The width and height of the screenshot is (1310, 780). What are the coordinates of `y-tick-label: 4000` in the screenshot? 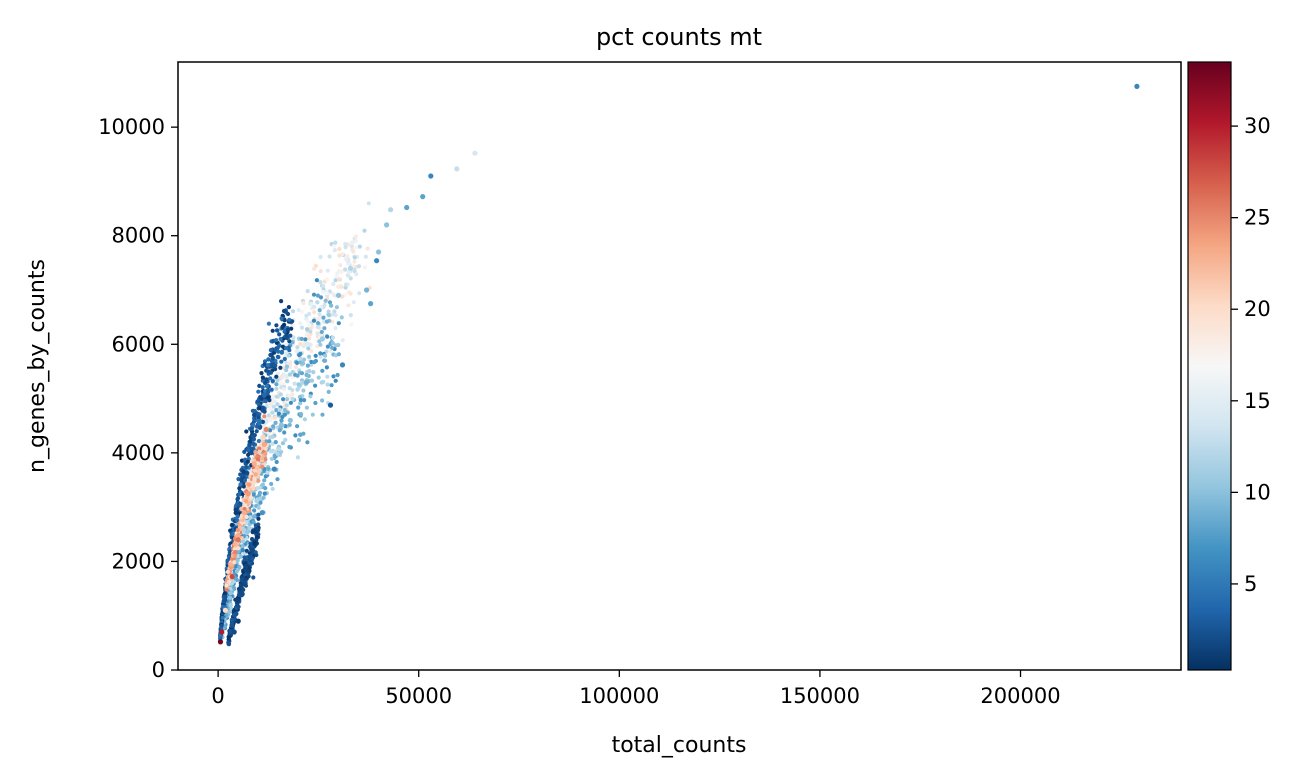 It's located at (138, 453).